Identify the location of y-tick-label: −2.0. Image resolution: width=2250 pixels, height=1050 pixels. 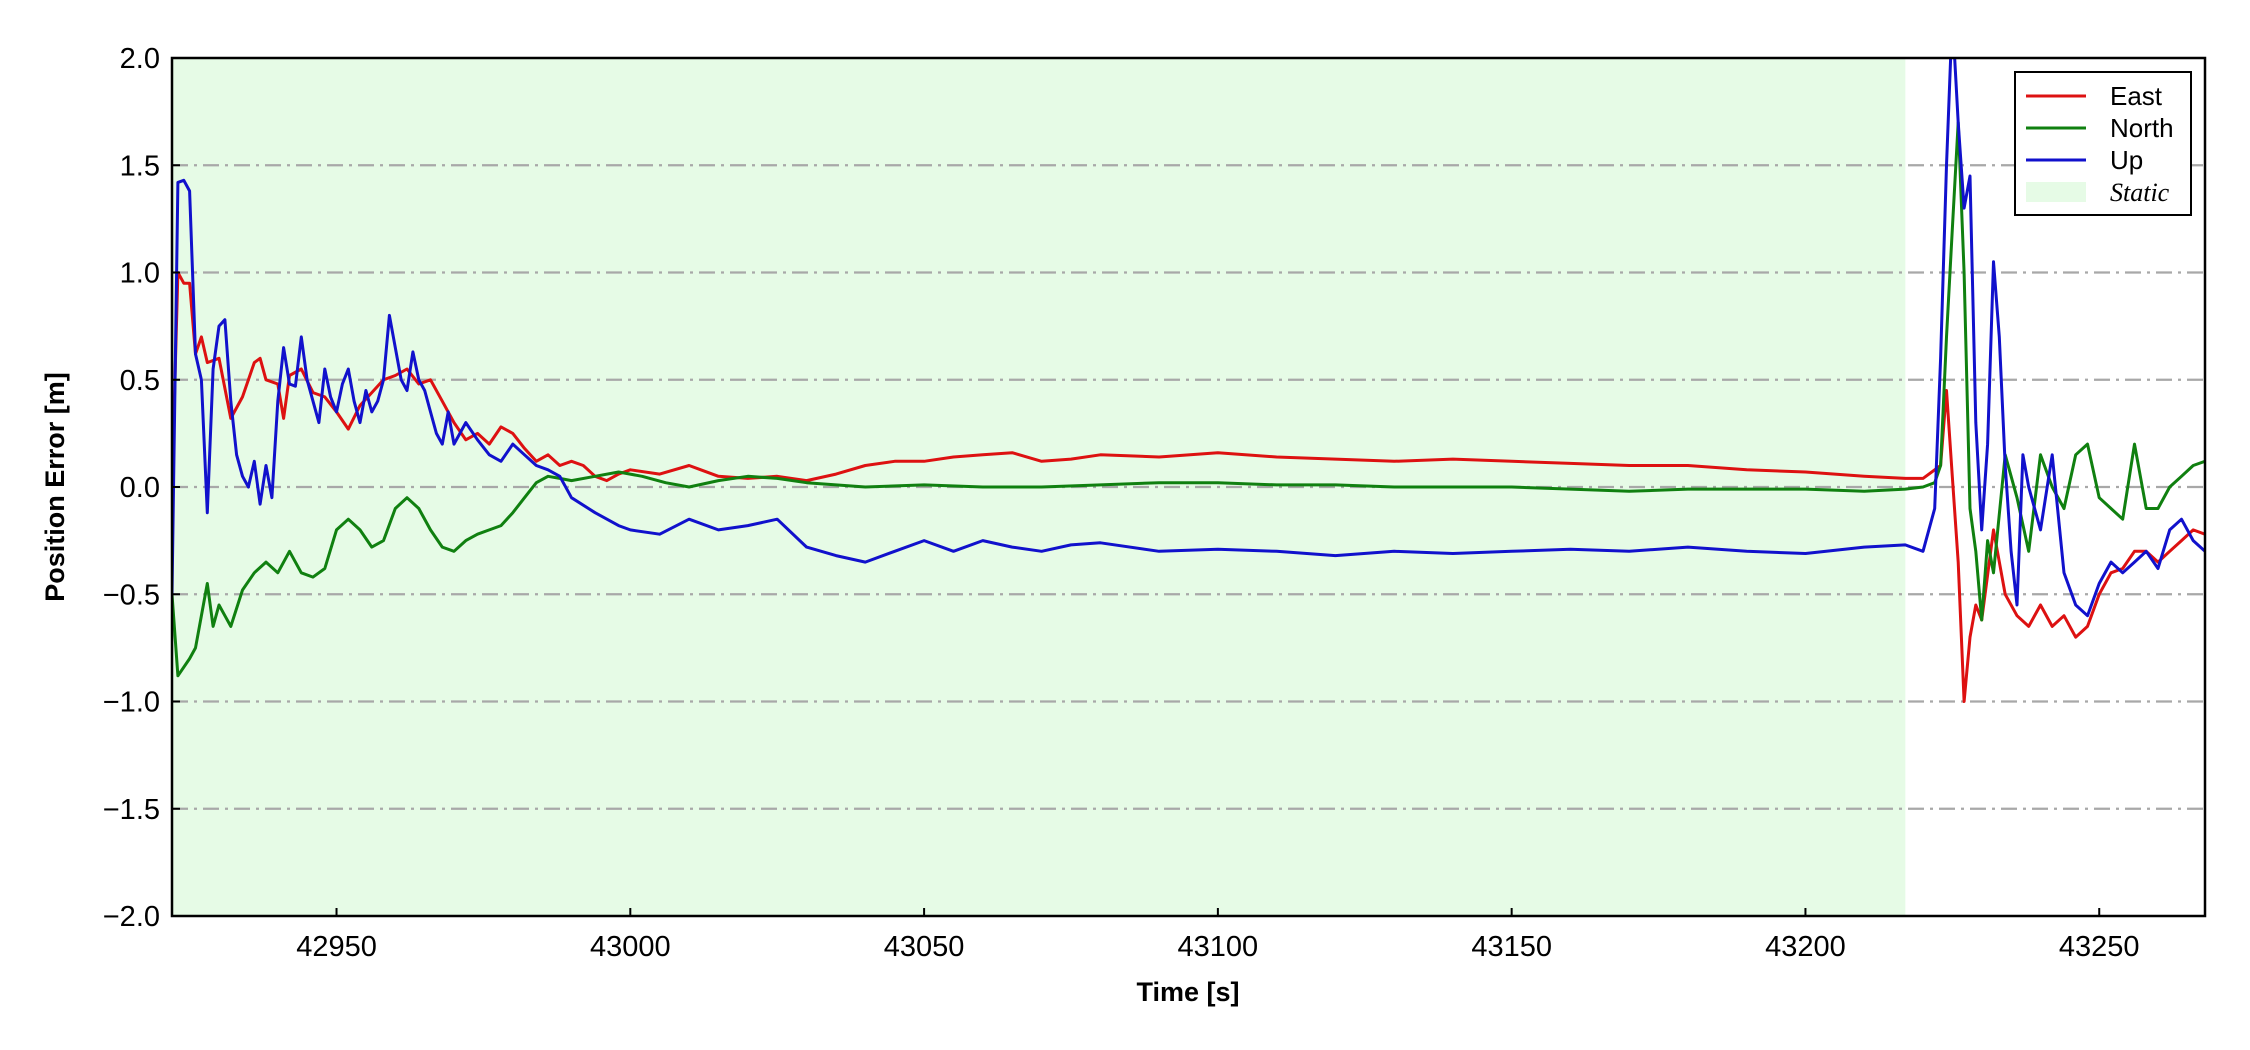
(131, 917).